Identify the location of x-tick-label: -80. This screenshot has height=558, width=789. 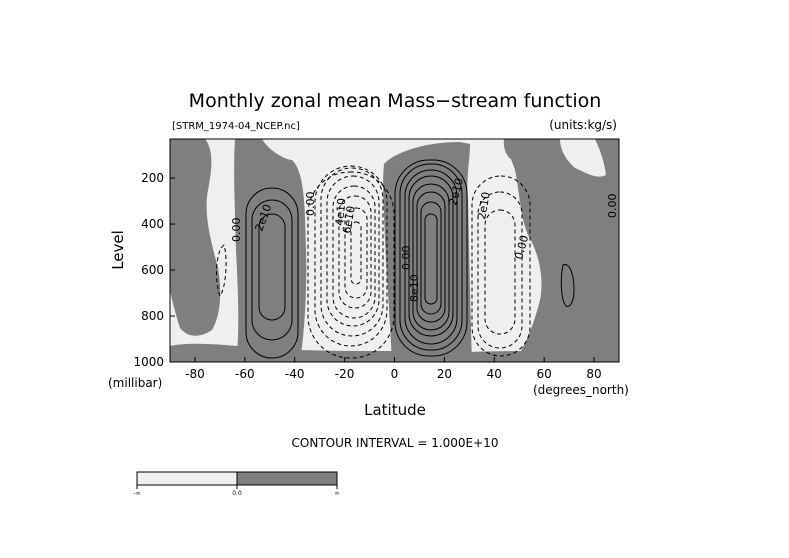
(195, 374).